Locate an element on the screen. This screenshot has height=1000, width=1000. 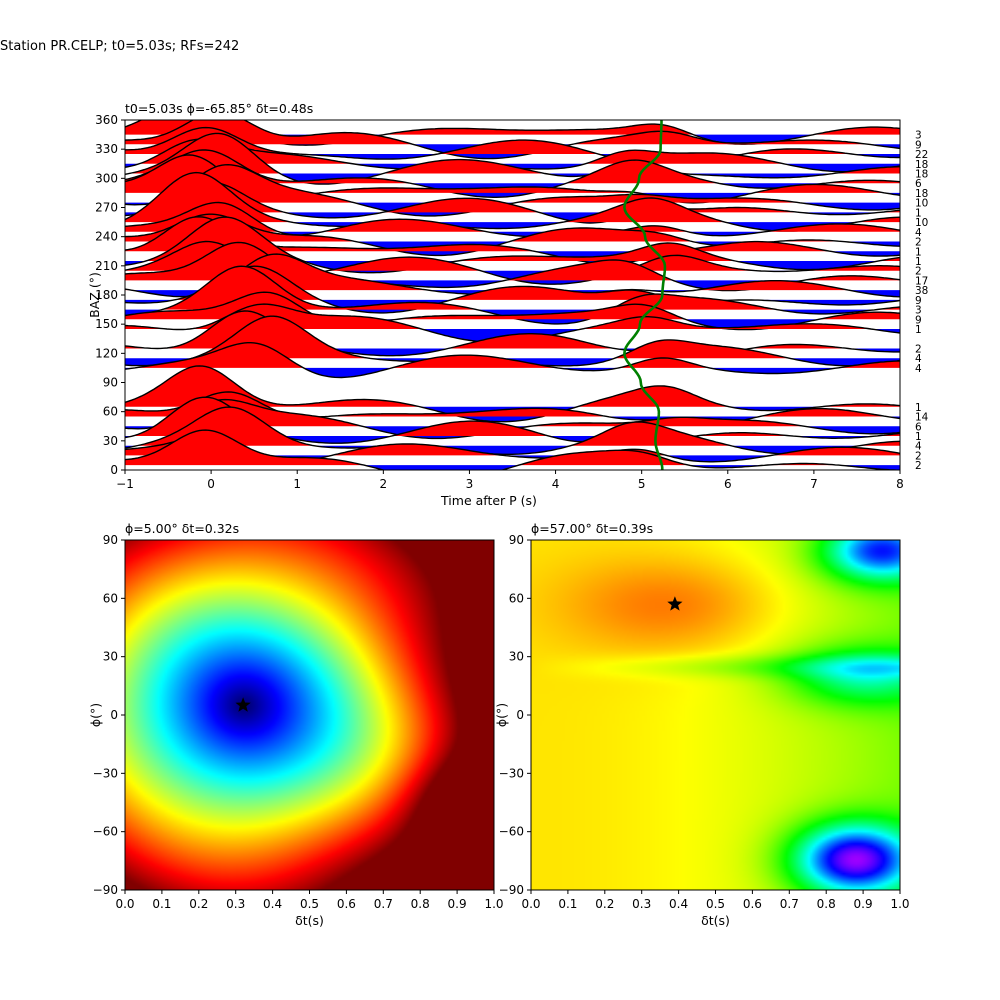
x-tick-label: 0.3 is located at coordinates (641, 904).